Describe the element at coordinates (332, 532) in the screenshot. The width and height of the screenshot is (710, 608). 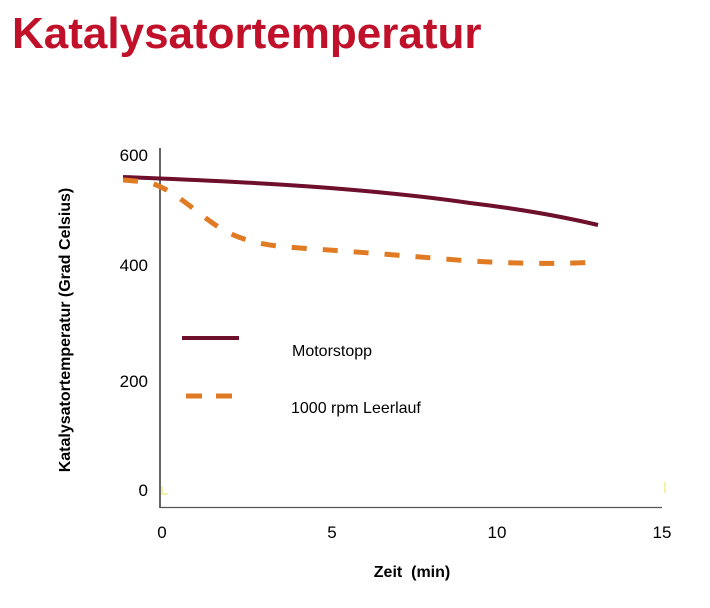
I see `x-tick-5: 5` at that location.